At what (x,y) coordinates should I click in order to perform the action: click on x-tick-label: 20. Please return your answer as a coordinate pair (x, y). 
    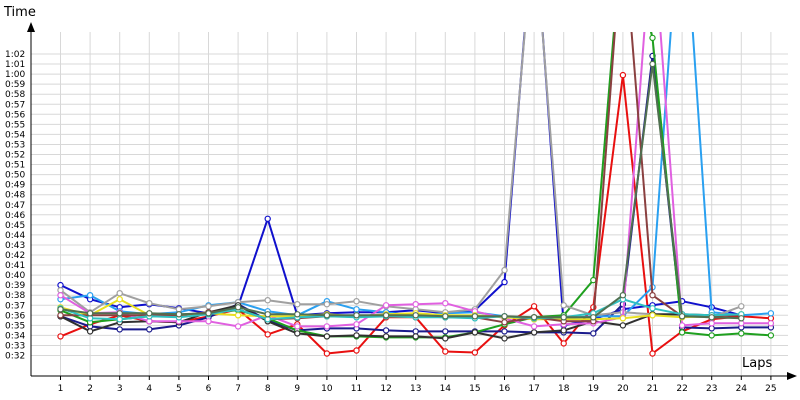
    Looking at the image, I should click on (623, 389).